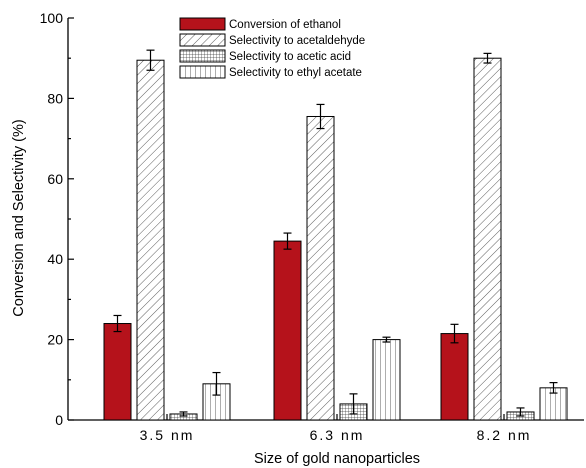 This screenshot has height=468, width=586. I want to click on y-tick-label: 0, so click(59, 420).